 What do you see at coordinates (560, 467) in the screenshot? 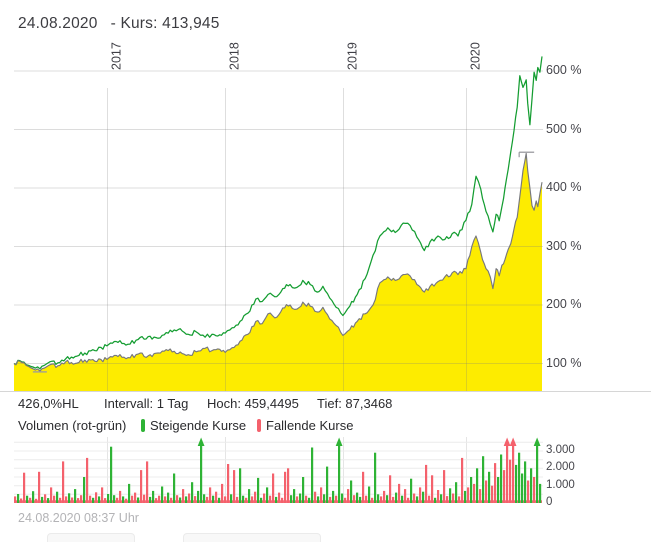
I see `volume-axis-label: 2.000` at bounding box center [560, 467].